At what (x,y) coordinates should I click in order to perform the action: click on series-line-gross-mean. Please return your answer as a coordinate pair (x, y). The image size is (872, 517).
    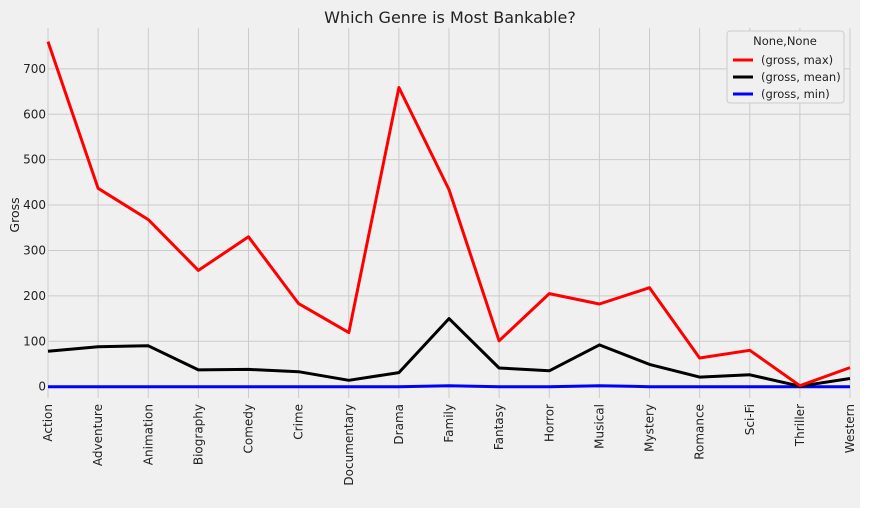
    Looking at the image, I should click on (449, 352).